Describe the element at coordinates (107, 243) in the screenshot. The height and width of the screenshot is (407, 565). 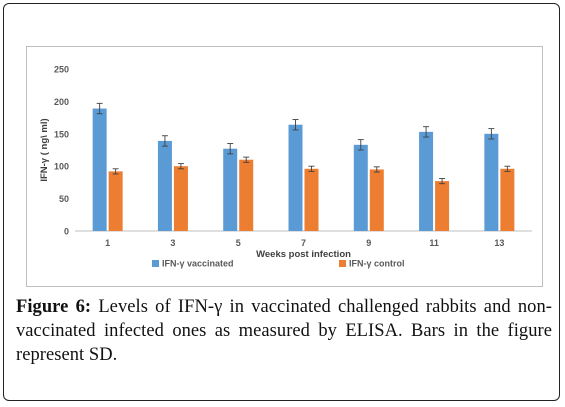
I see `x-tick-label: 1` at that location.